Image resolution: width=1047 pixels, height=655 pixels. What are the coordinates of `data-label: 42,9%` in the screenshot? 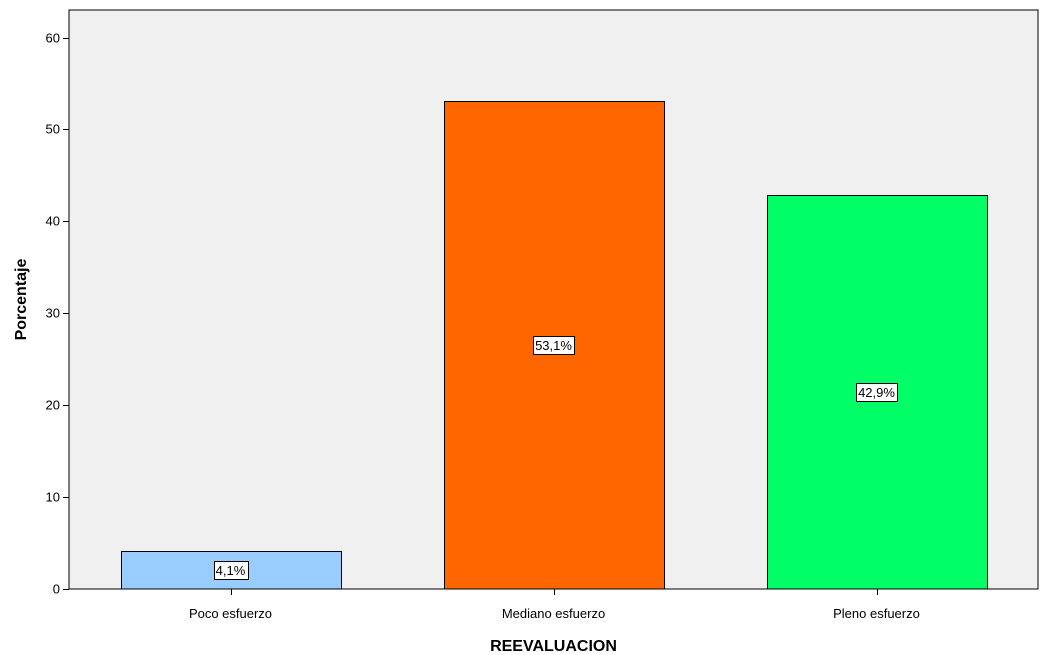 It's located at (877, 392).